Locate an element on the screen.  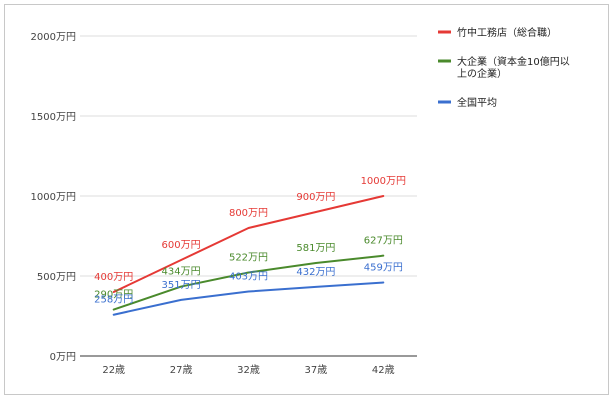
data-label: 432万円 is located at coordinates (315, 272).